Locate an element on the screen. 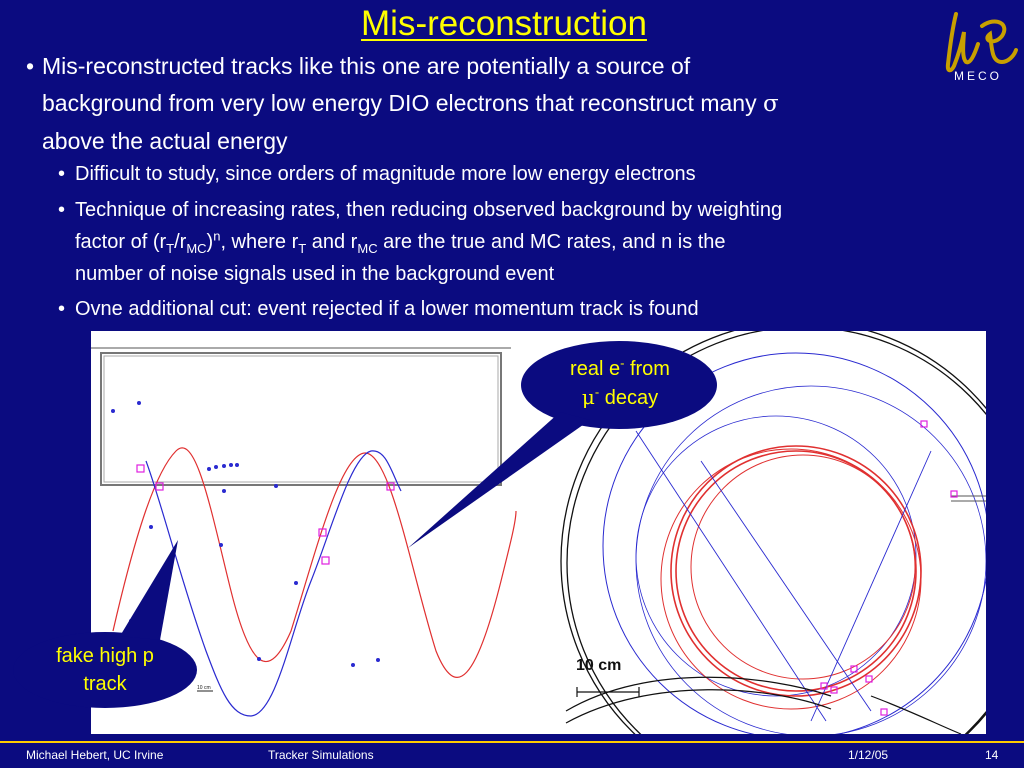  hit-markers-magenta is located at coordinates (265, 514).